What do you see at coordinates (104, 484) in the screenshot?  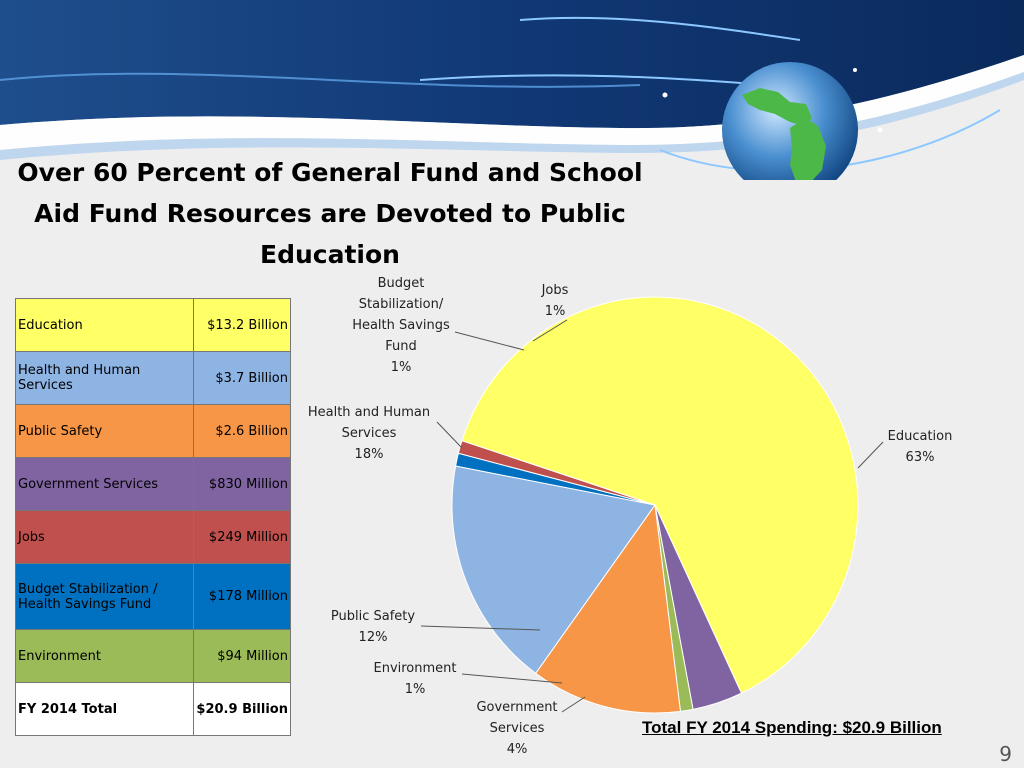 I see `row-label: Government Services` at bounding box center [104, 484].